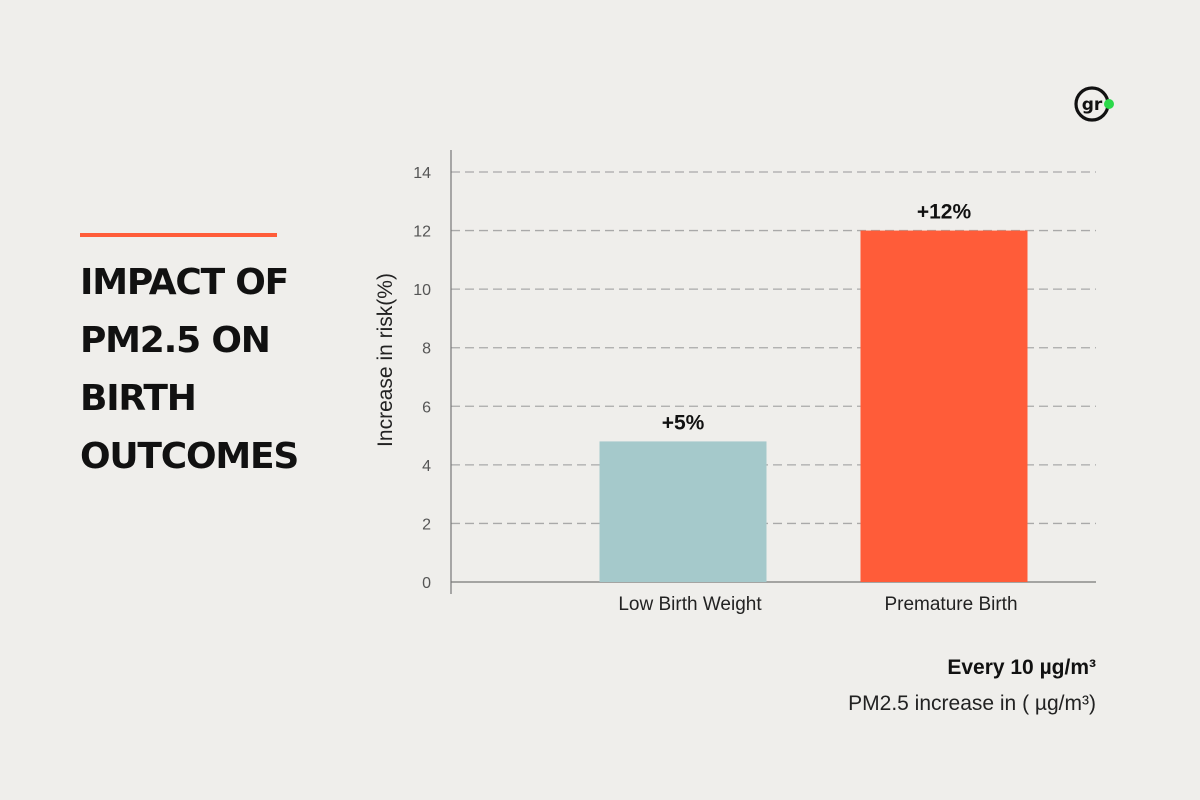 Image resolution: width=1200 pixels, height=800 pixels. I want to click on y-tick-label: 10, so click(422, 290).